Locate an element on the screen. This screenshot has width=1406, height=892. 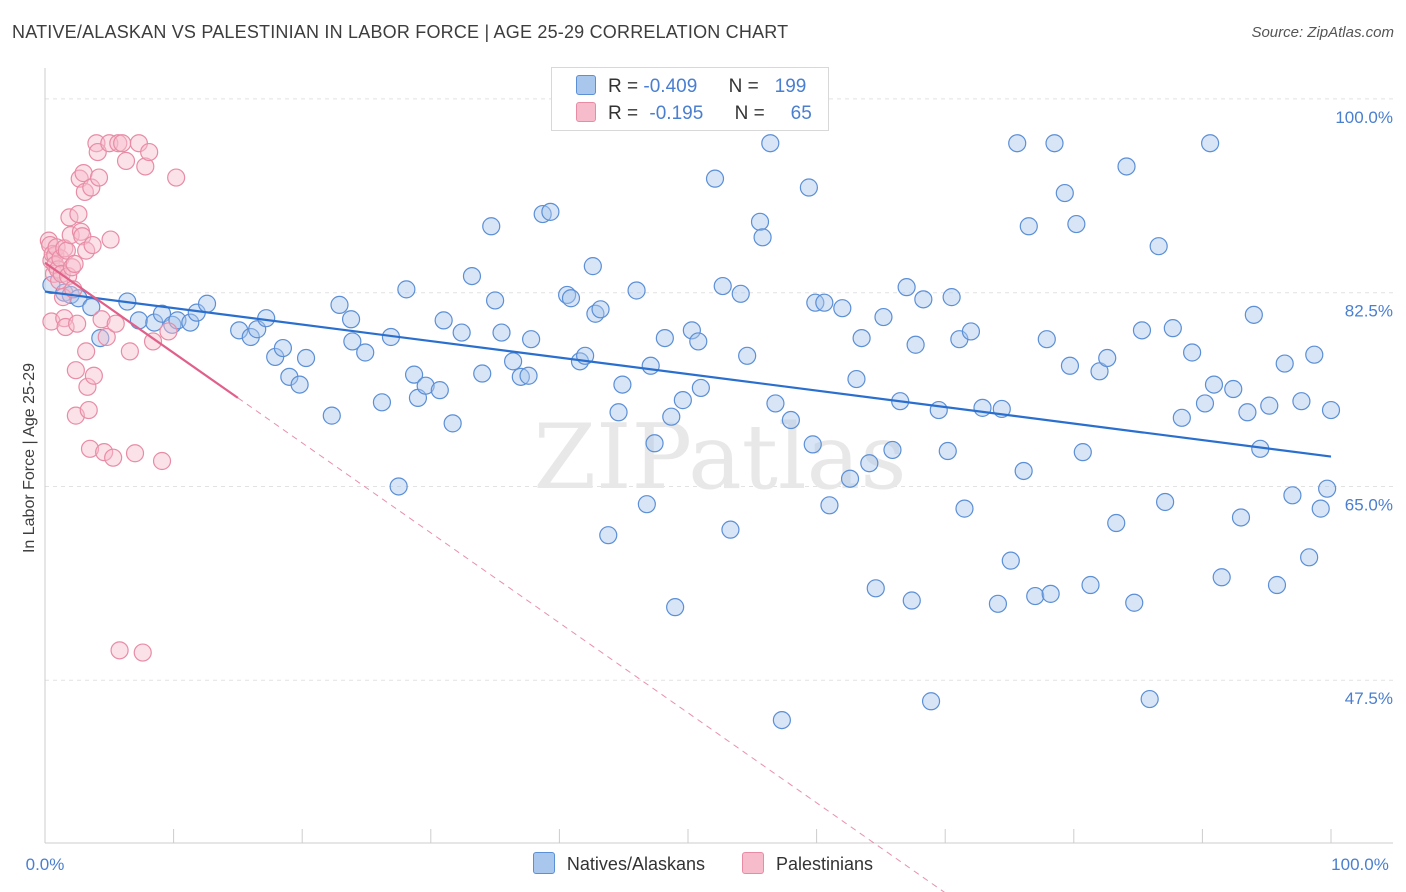
legend-row-native: R = -0.409 N = 199 is located at coordinates (691, 87).